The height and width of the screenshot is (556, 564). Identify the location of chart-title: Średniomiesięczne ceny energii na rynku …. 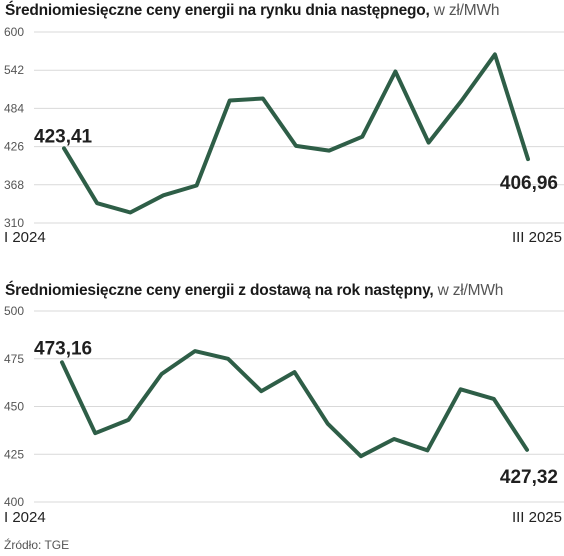
(252, 11).